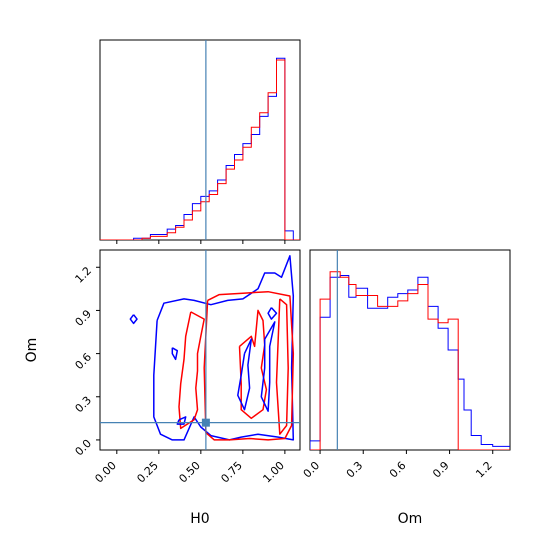 This screenshot has width=550, height=550. Describe the element at coordinates (32, 350) in the screenshot. I see `y-axis-label-om: Om` at that location.